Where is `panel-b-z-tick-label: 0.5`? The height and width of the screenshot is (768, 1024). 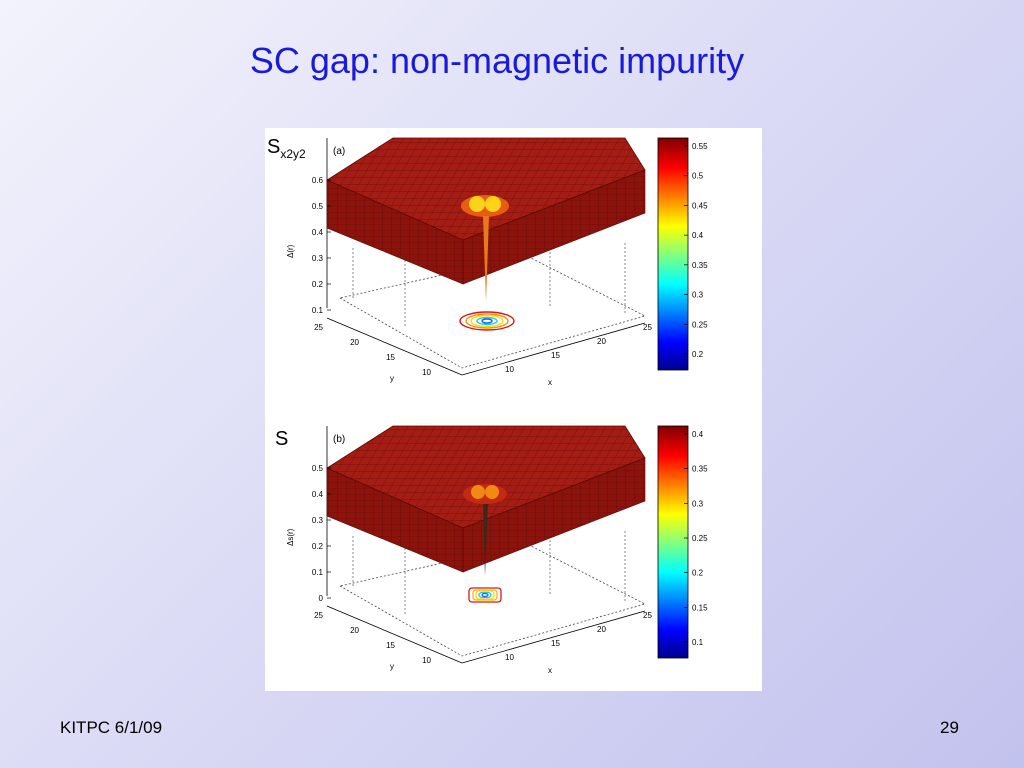
panel-b-z-tick-label: 0.5 is located at coordinates (318, 468).